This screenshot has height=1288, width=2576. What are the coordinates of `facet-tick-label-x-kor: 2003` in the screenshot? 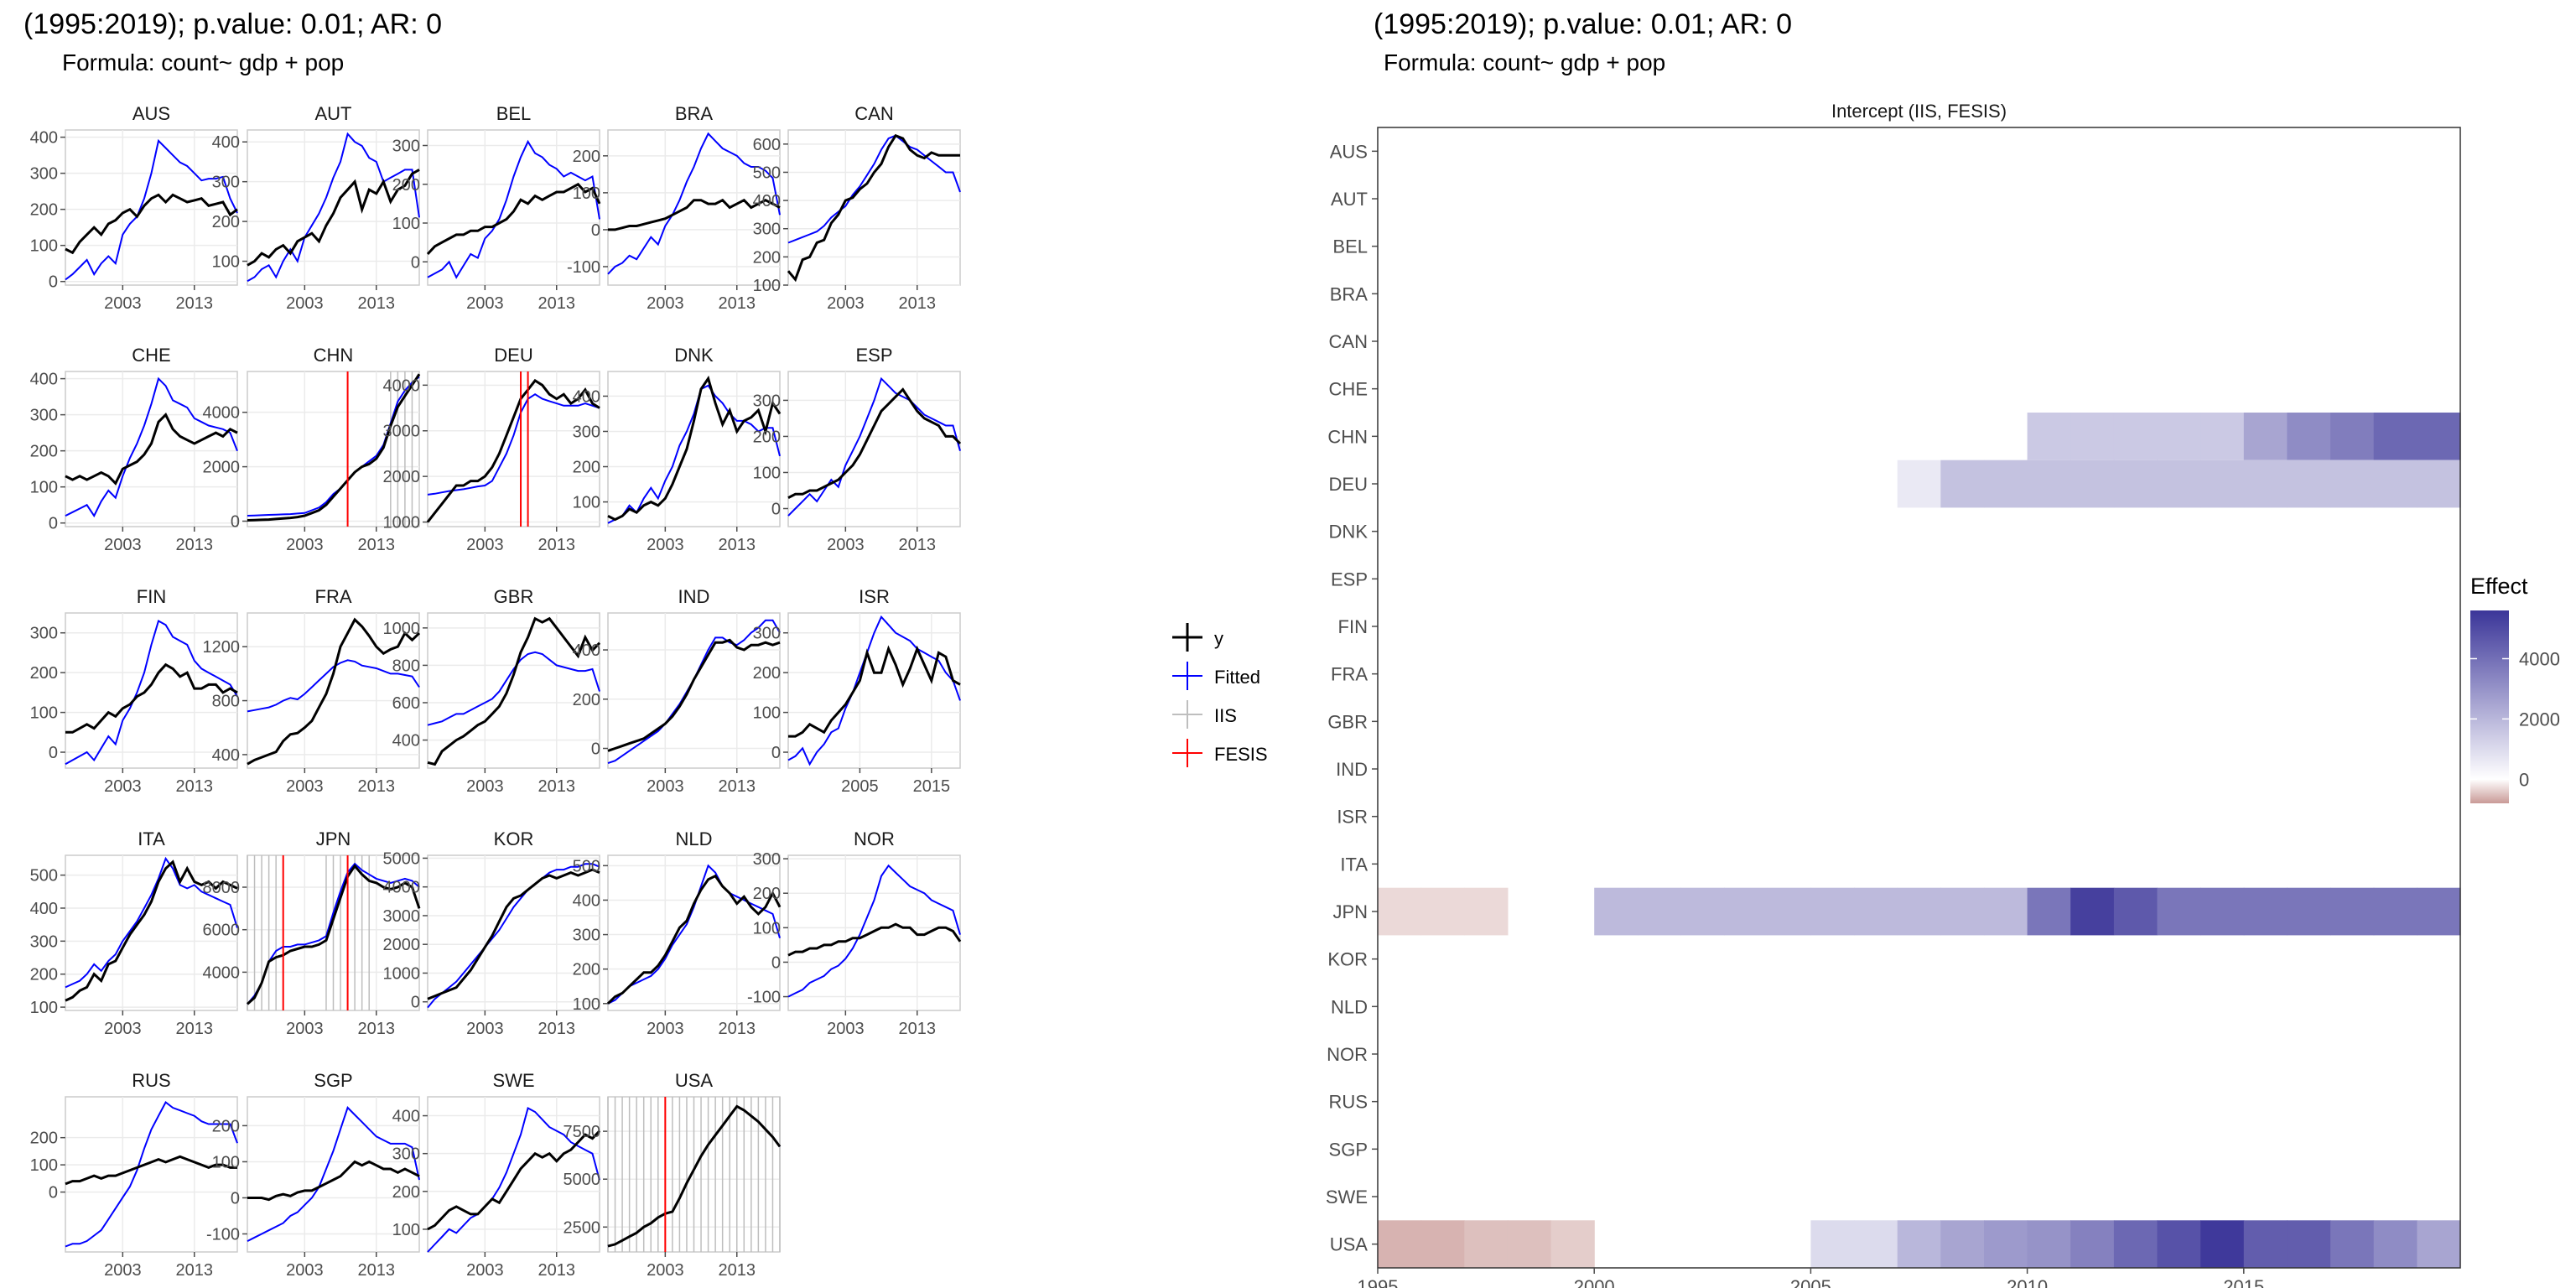 It's located at (485, 1029).